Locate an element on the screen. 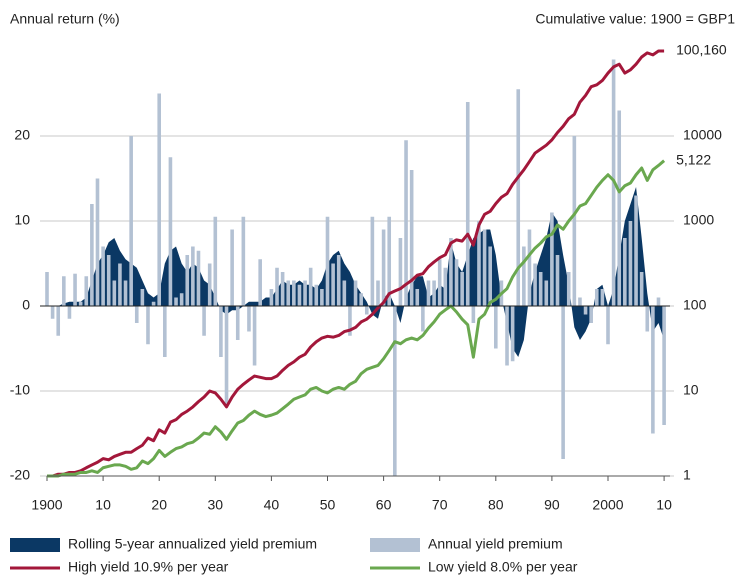 The width and height of the screenshot is (741, 576). x-tick-label: 2000 is located at coordinates (607, 505).